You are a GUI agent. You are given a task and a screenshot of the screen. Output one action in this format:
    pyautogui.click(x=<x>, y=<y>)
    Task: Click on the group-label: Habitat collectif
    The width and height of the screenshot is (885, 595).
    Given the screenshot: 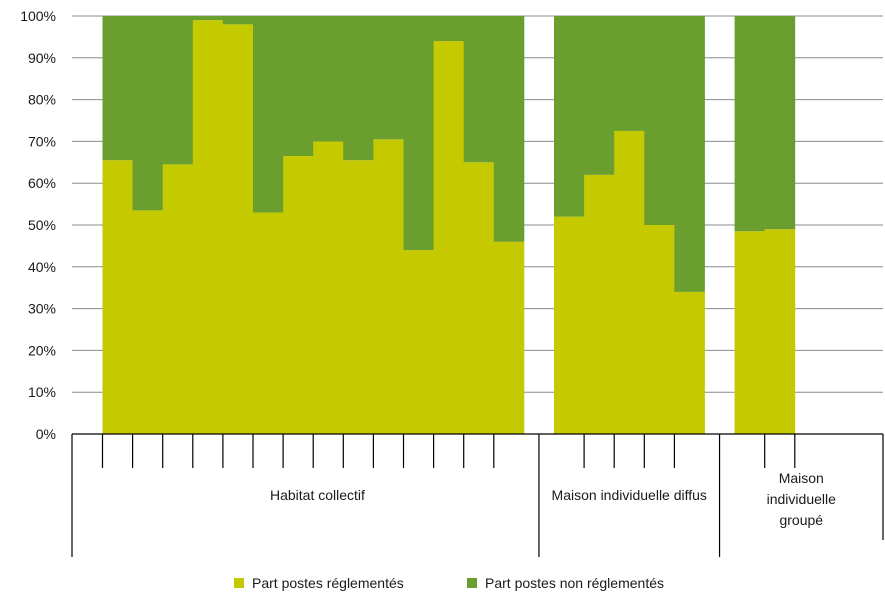 What is the action you would take?
    pyautogui.click(x=317, y=495)
    